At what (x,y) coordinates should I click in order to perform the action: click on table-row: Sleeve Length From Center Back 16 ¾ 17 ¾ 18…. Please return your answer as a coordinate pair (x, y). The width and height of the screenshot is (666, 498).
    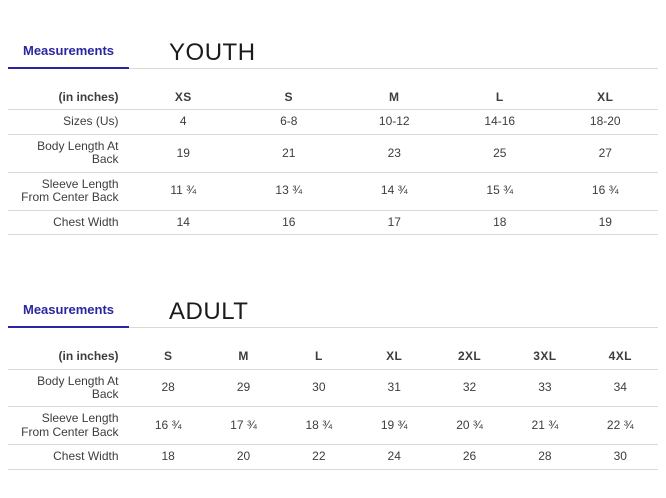
    Looking at the image, I should click on (333, 426).